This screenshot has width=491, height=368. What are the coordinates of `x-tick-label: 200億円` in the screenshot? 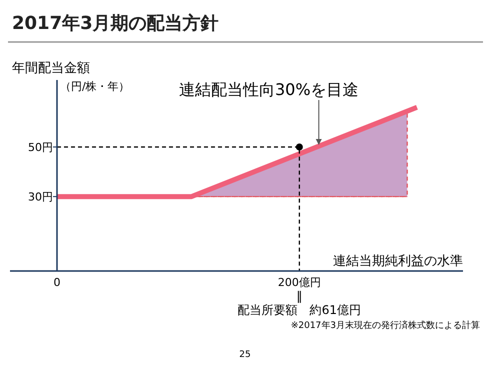 It's located at (299, 282).